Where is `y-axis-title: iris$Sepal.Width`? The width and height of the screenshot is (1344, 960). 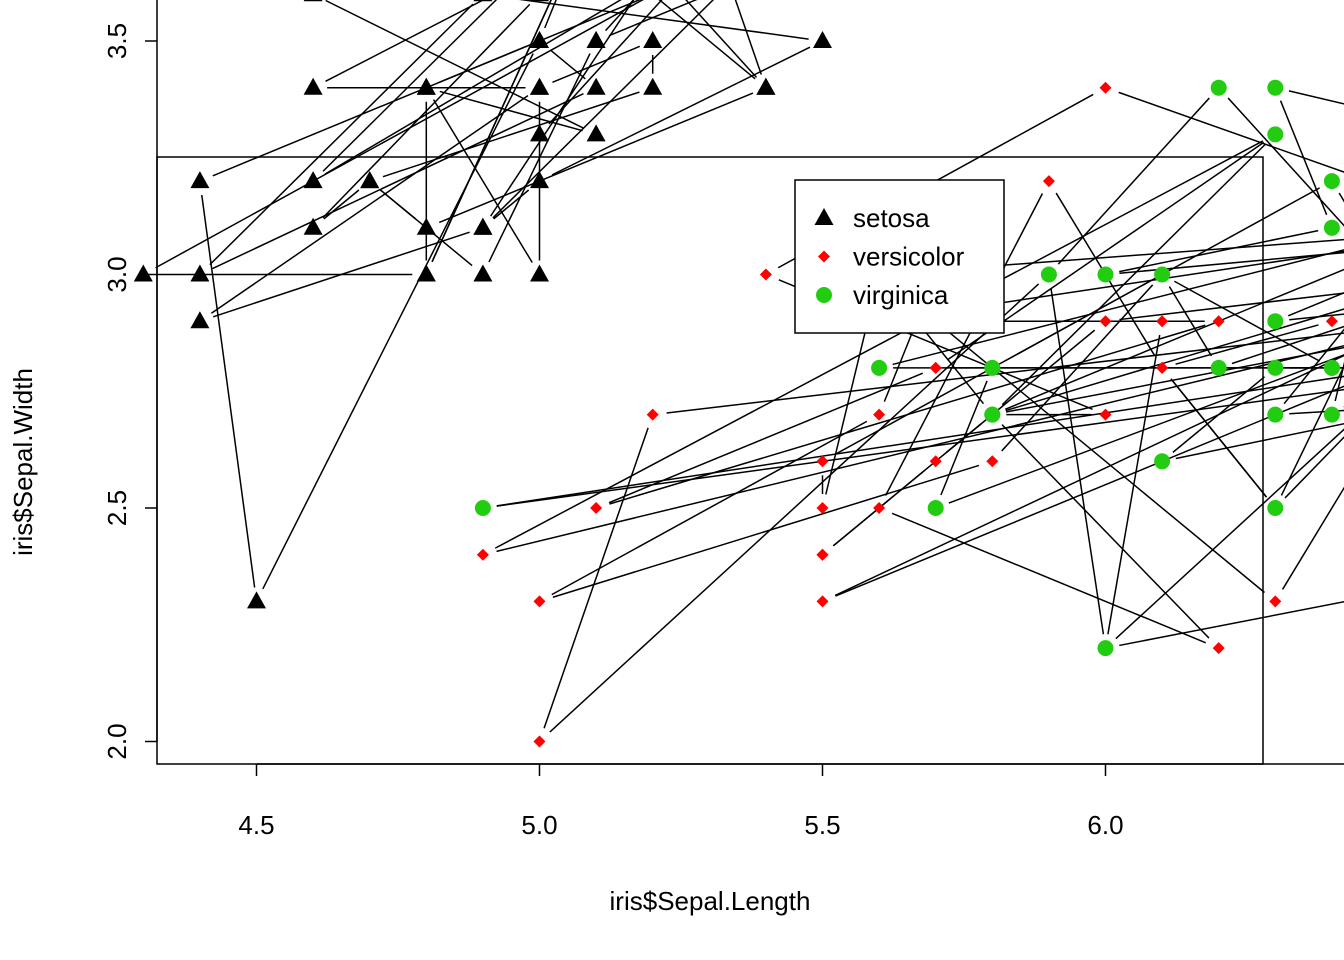
y-axis-title: iris$Sepal.Width is located at coordinates (23, 462).